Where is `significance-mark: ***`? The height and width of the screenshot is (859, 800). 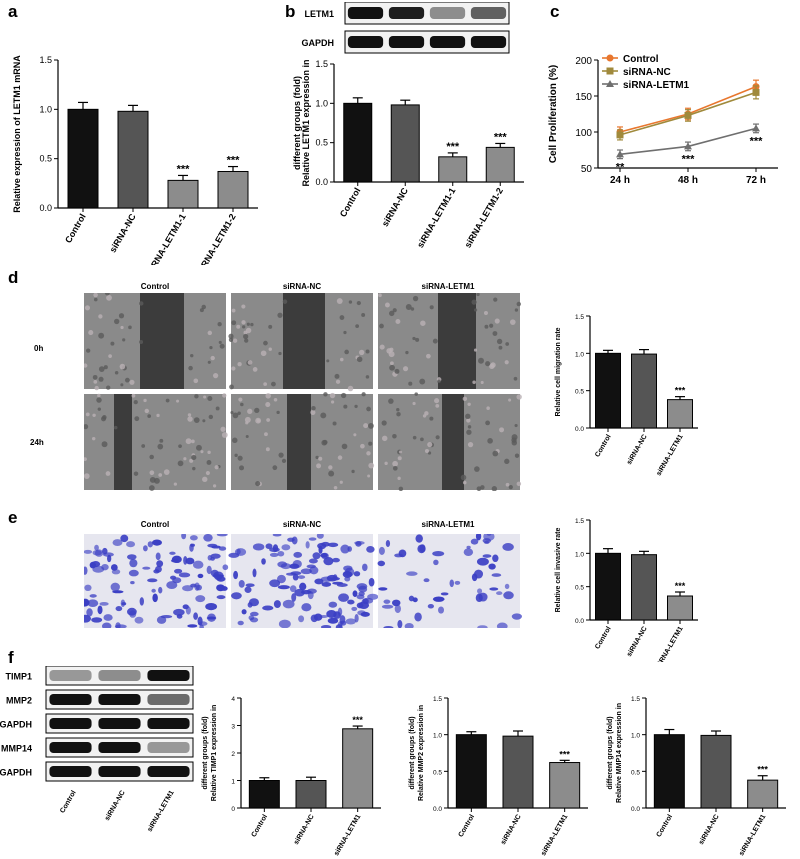 significance-mark: *** is located at coordinates (184, 169).